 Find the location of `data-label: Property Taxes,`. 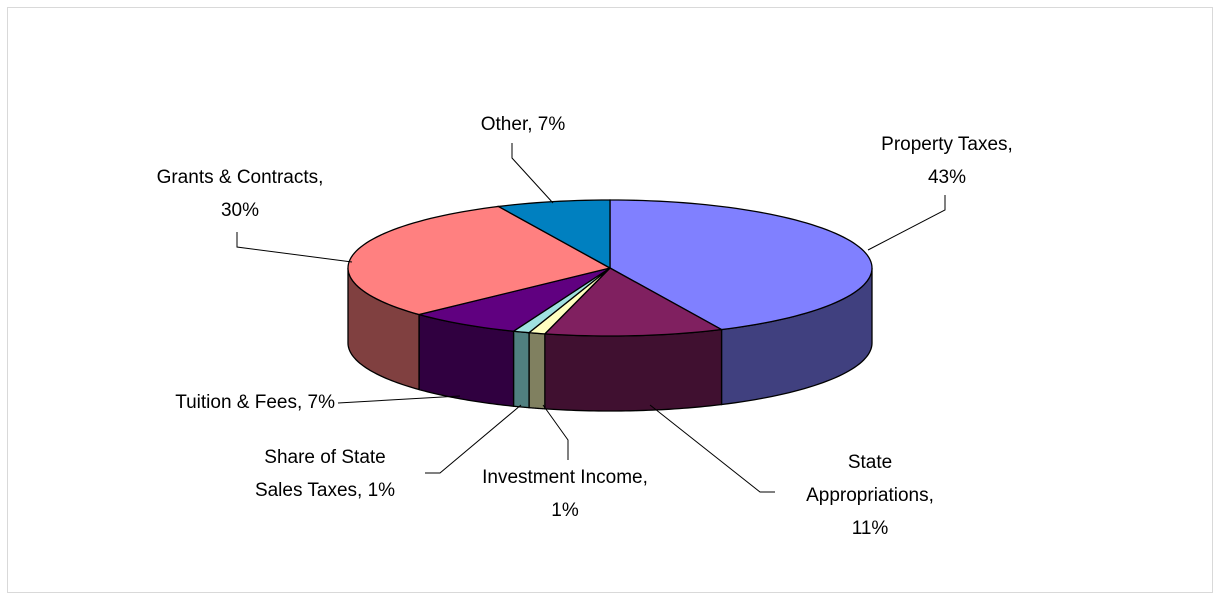

data-label: Property Taxes, is located at coordinates (947, 144).